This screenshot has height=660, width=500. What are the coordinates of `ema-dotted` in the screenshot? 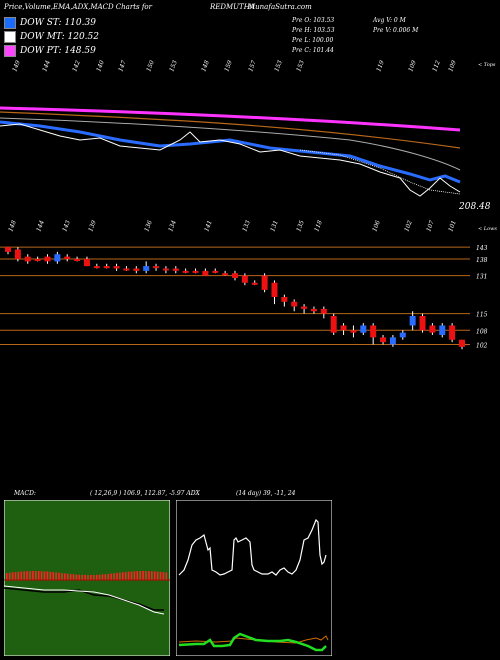 It's located at (380, 172).